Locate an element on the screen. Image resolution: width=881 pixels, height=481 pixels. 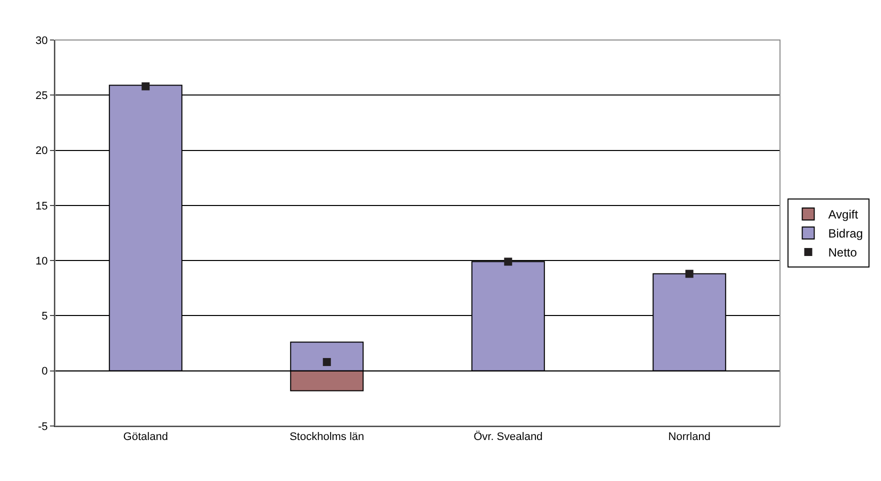
y-tick-label: 10 is located at coordinates (42, 261).